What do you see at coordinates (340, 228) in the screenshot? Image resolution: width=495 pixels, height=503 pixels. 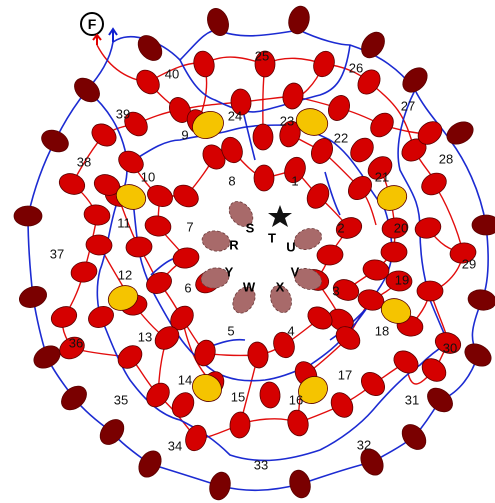 I see `region-number: 2` at bounding box center [340, 228].